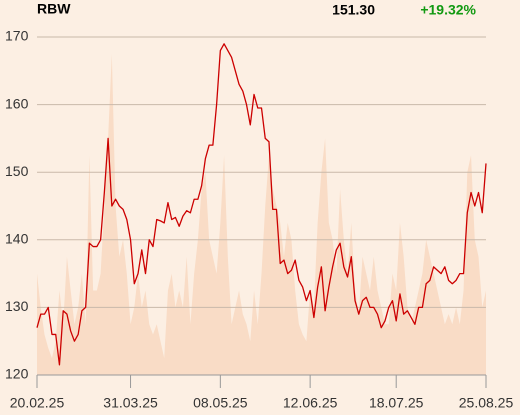 This screenshot has width=520, height=415. What do you see at coordinates (220, 403) in the screenshot?
I see `x-tick-label: 08.05.25` at bounding box center [220, 403].